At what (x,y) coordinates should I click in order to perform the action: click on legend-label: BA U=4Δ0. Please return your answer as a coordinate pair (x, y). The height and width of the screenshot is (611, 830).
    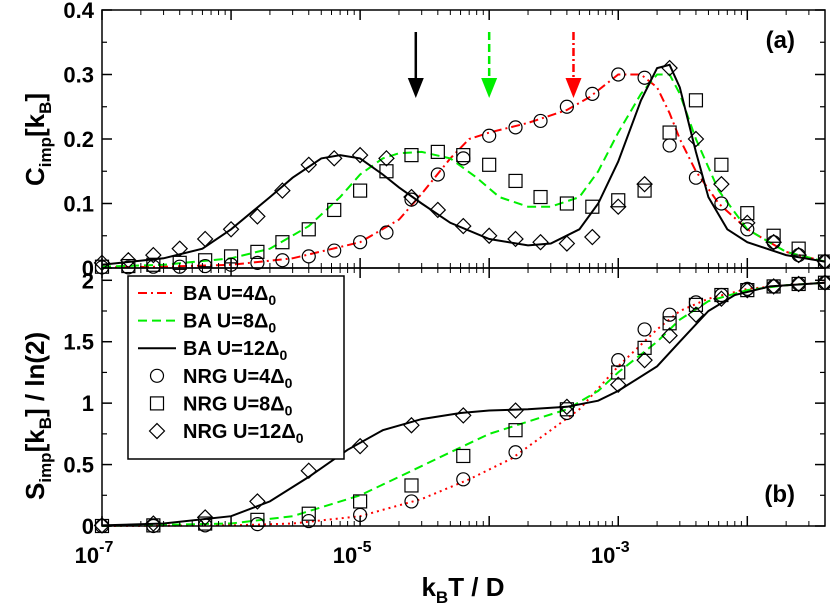
    Looking at the image, I should click on (229, 295).